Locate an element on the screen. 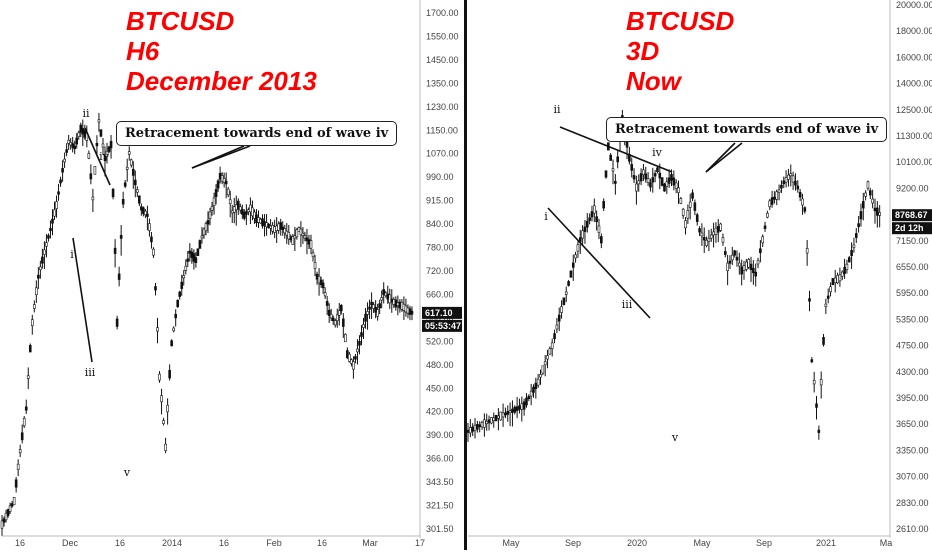 The width and height of the screenshot is (932, 555). left-wave-label-iv: iv is located at coordinates (104, 156).